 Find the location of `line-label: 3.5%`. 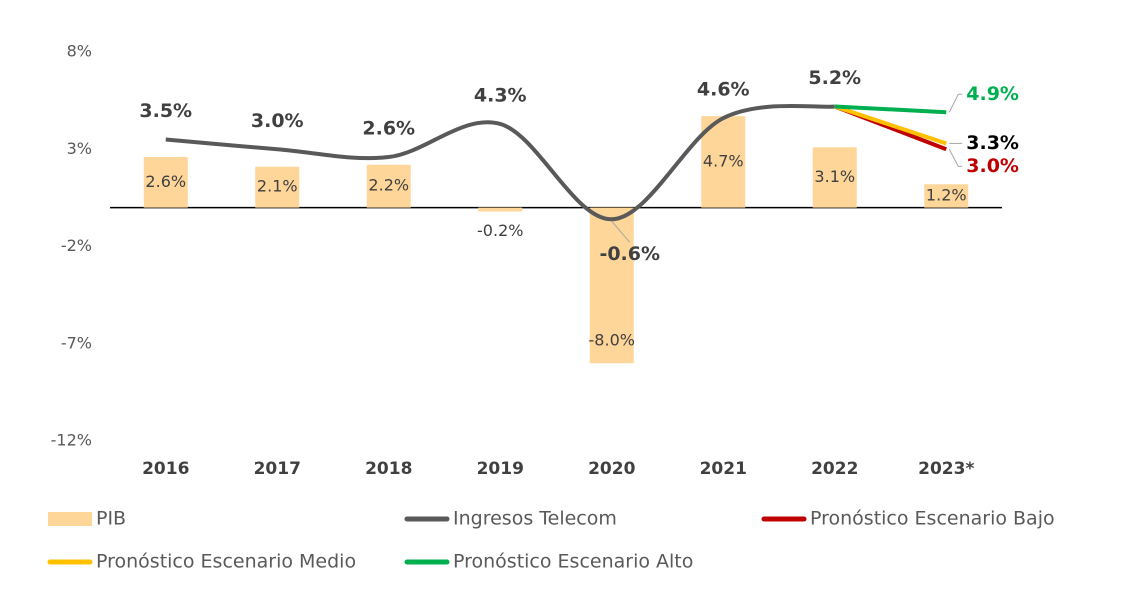

line-label: 3.5% is located at coordinates (165, 111).